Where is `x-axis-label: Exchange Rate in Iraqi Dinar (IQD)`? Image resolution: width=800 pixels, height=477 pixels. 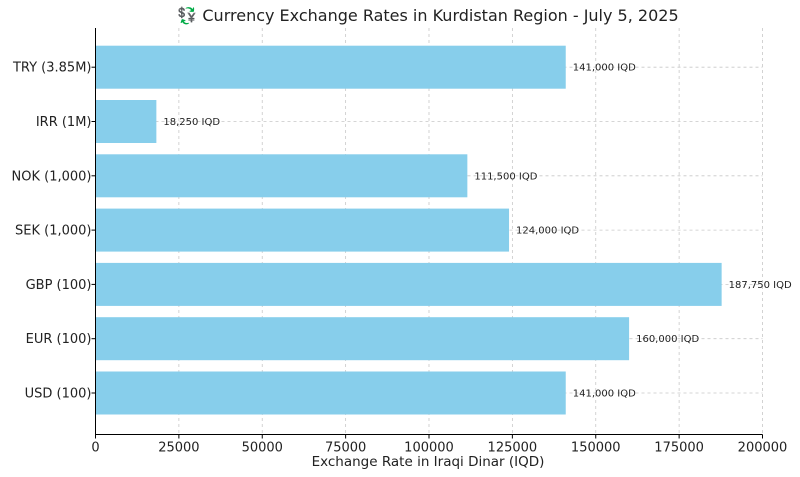
x-axis-label: Exchange Rate in Iraqi Dinar (IQD) is located at coordinates (428, 462).